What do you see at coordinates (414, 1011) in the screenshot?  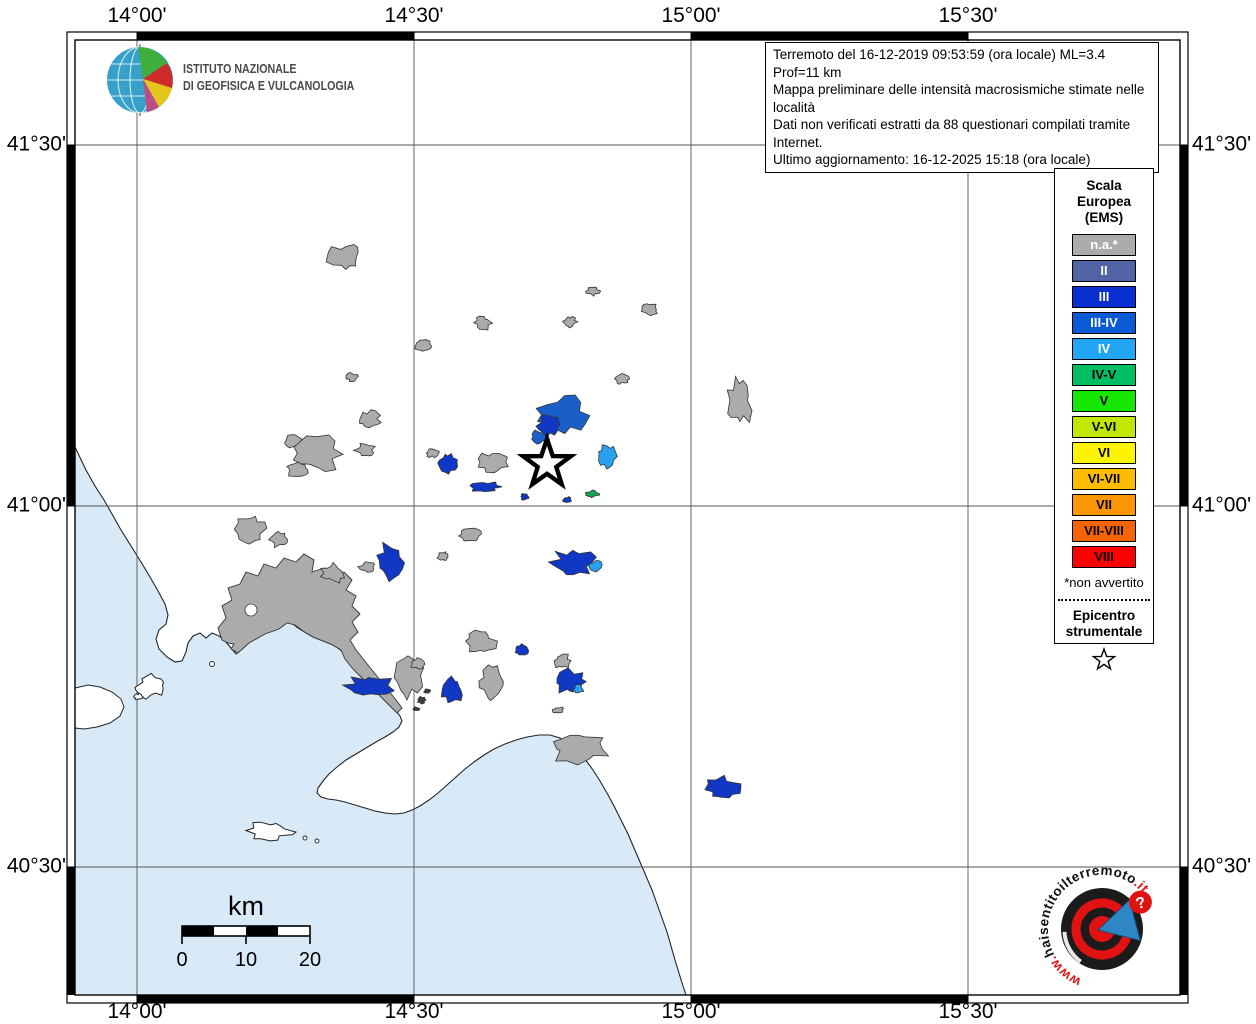 I see `lon-label-bottom: 14°30'` at bounding box center [414, 1011].